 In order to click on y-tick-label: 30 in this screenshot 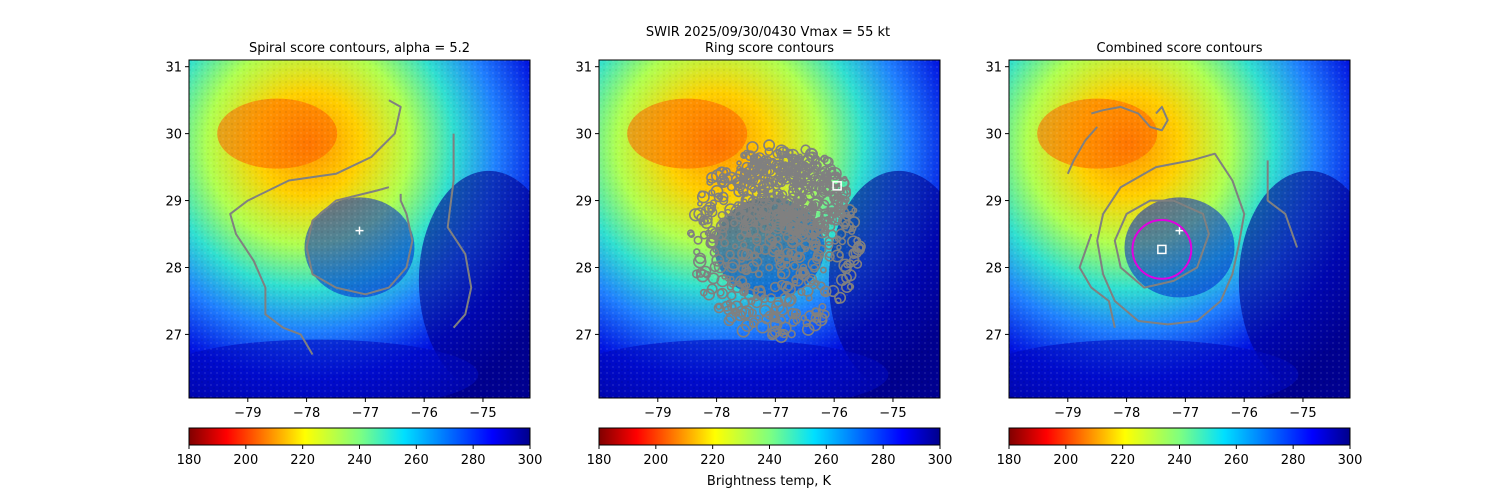, I will do `click(173, 135)`.